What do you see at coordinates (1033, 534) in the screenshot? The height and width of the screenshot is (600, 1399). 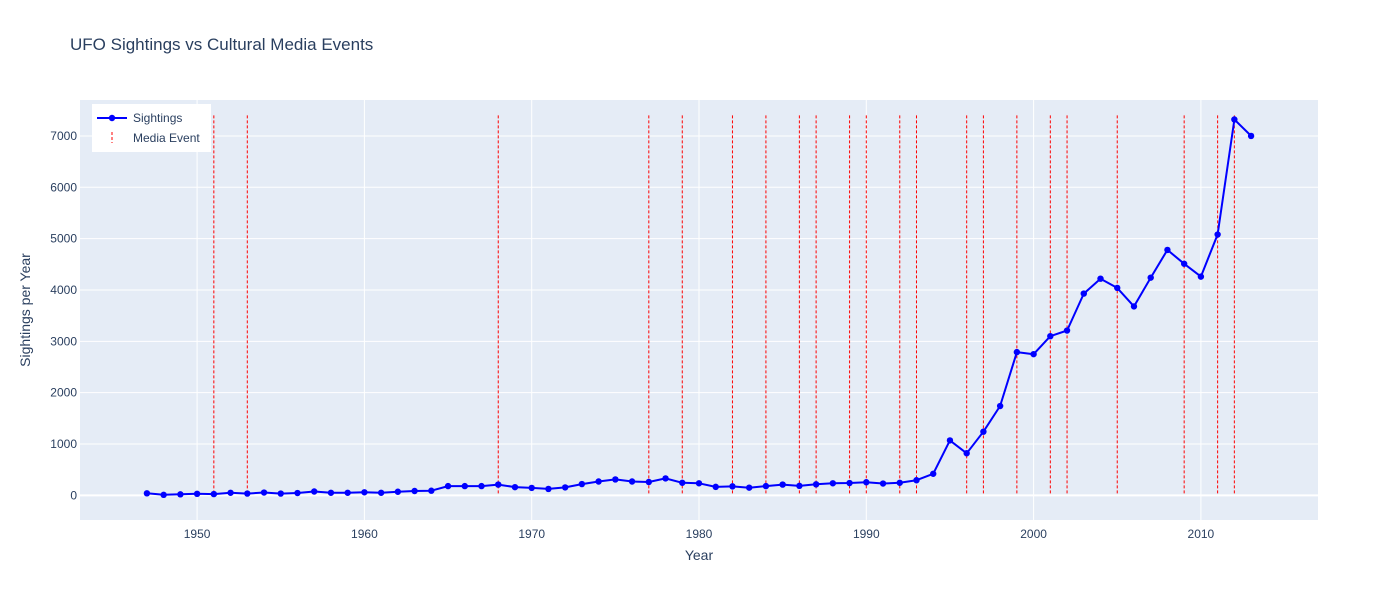 I see `x-tick-label: 2000` at bounding box center [1033, 534].